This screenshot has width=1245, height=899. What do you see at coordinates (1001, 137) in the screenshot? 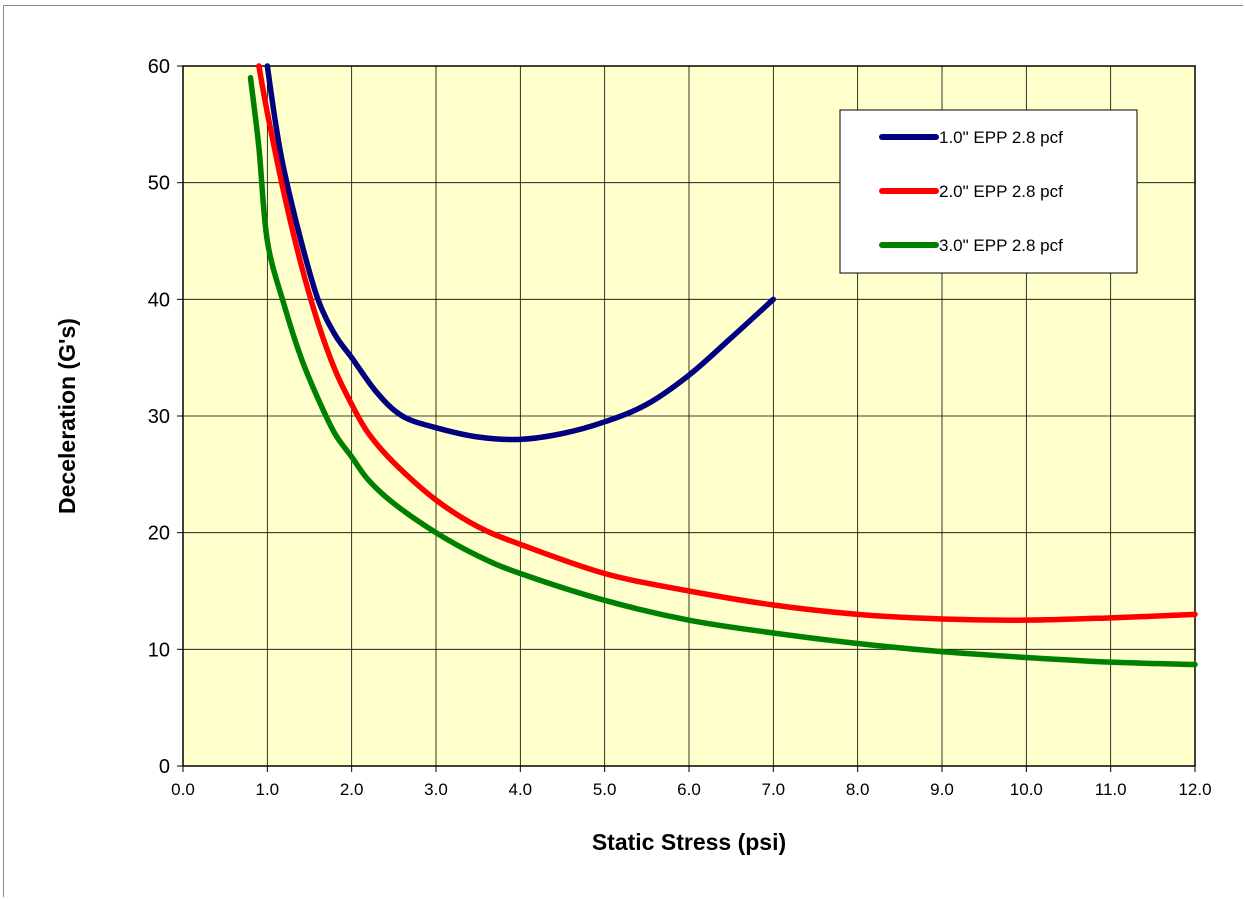
I see `legend-label: 1.0" EPP 2.8 pcf` at bounding box center [1001, 137].